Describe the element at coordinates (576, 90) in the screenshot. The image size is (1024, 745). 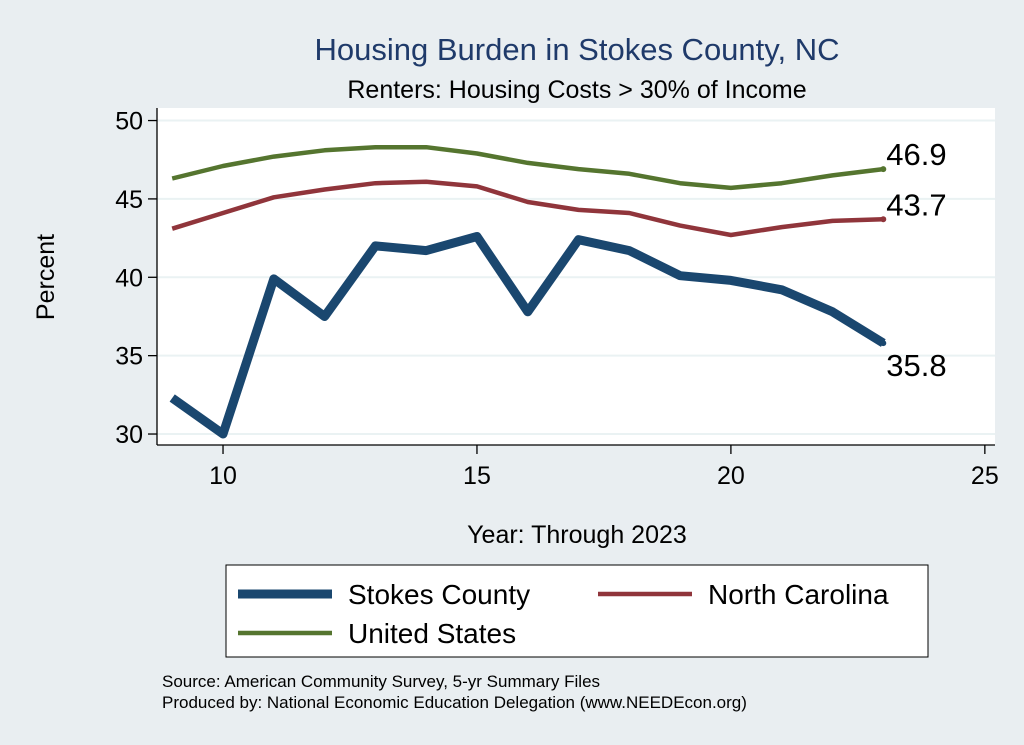
I see `chart-subtitle: Renters: Housing Costs > 30% of Income` at that location.